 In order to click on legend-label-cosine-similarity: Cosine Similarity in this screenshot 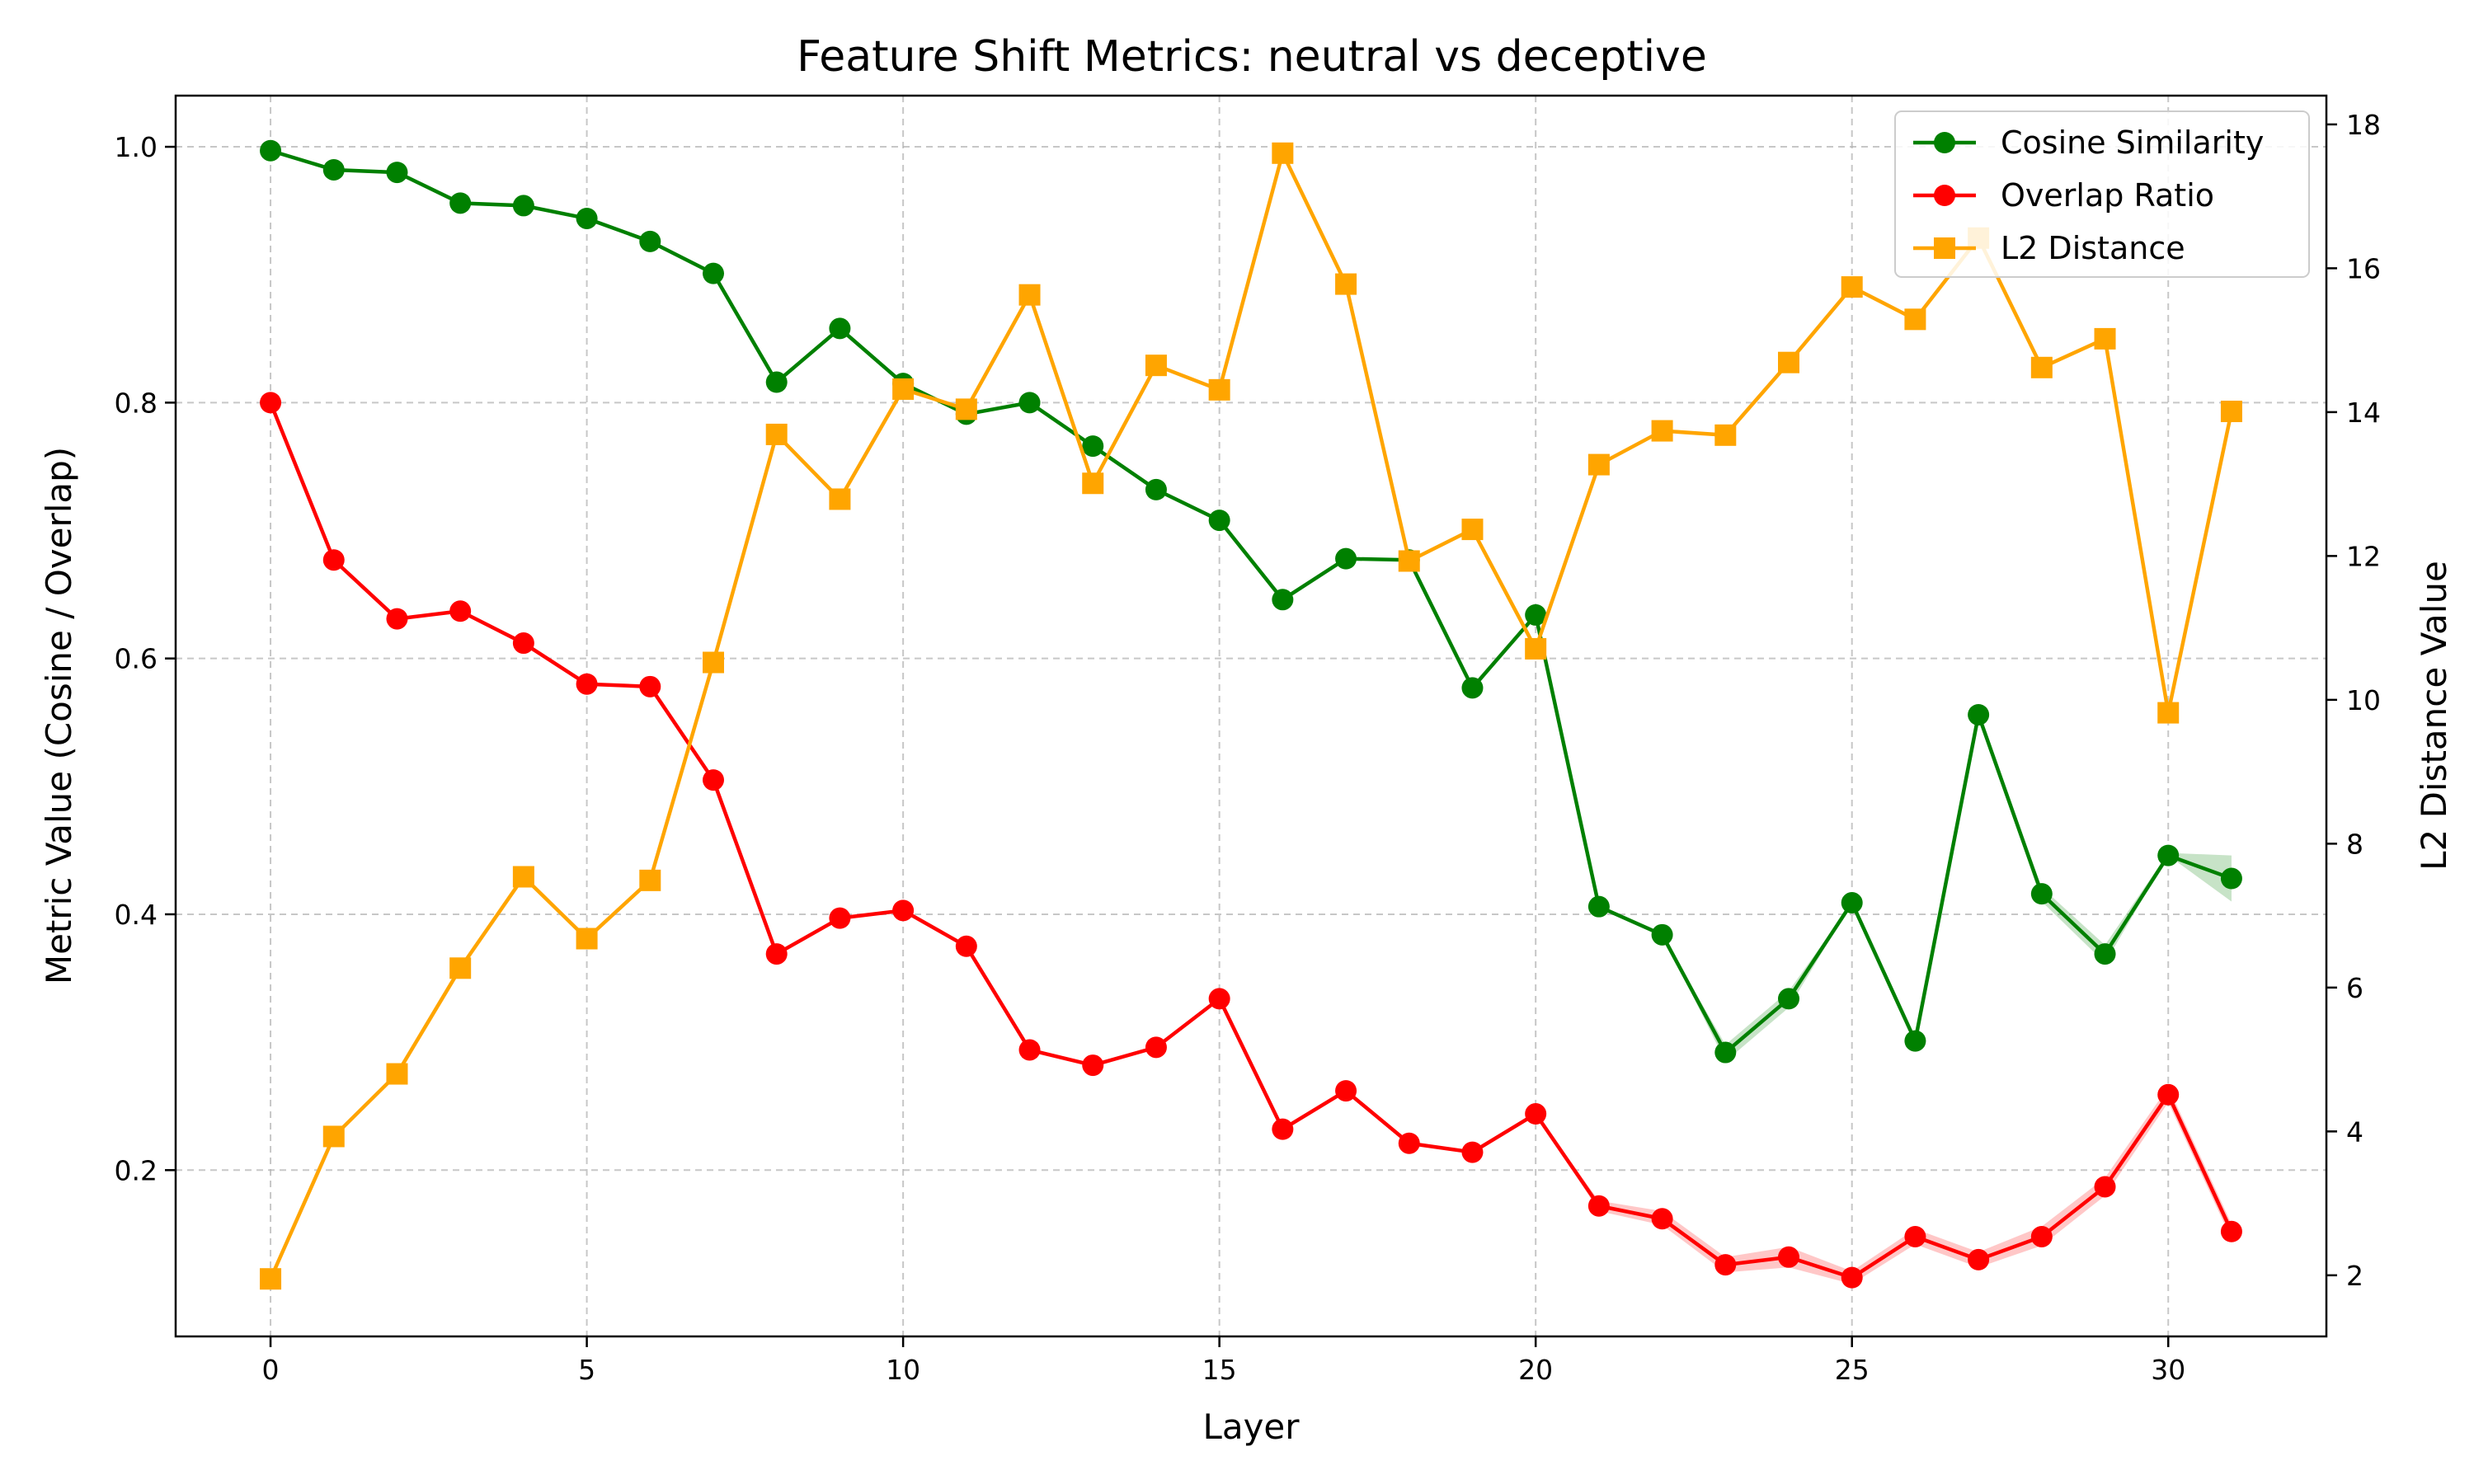, I will do `click(2132, 142)`.